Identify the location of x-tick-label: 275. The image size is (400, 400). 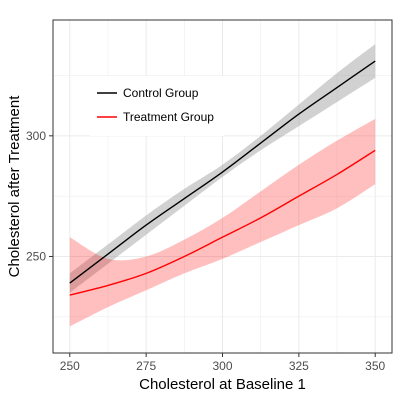
(146, 366).